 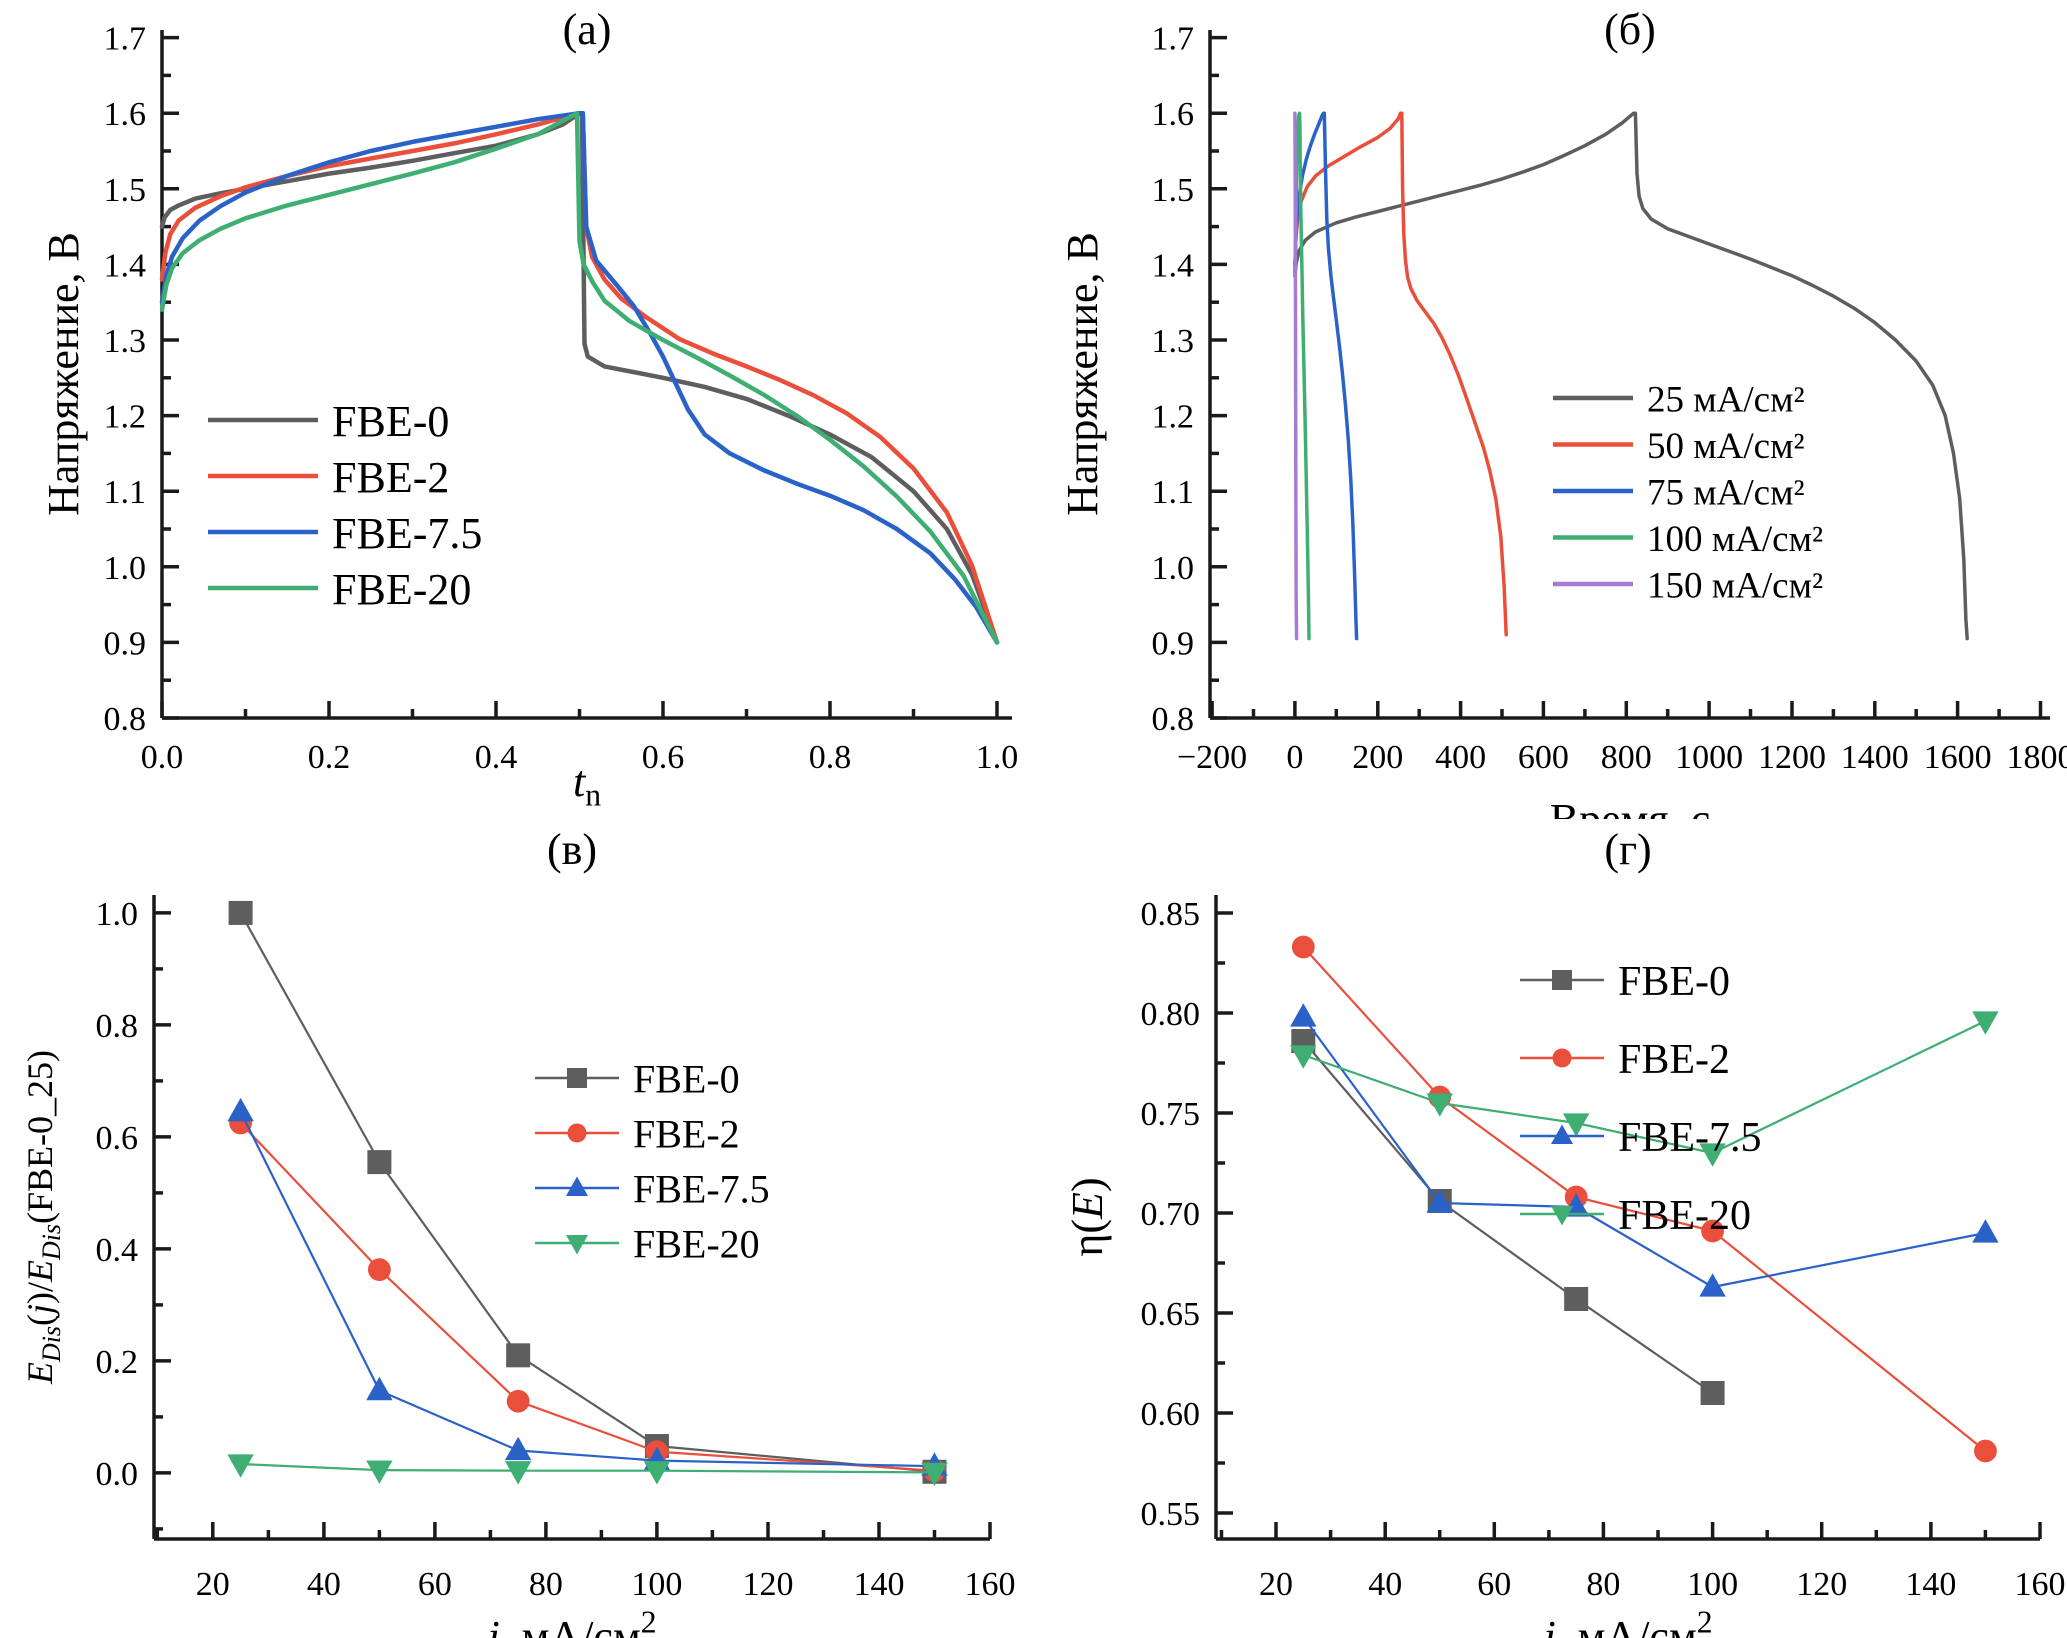 I want to click on svg-text: 600, so click(x=1543, y=757).